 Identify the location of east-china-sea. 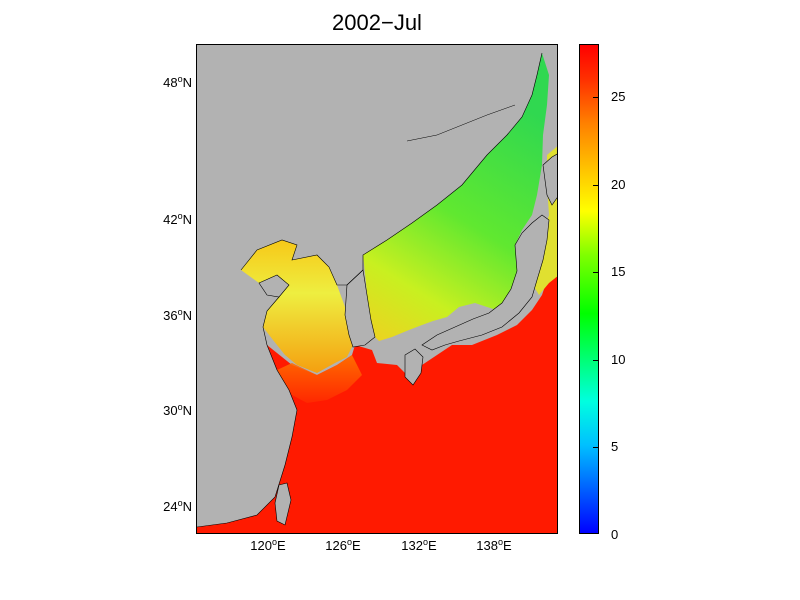
(319, 379).